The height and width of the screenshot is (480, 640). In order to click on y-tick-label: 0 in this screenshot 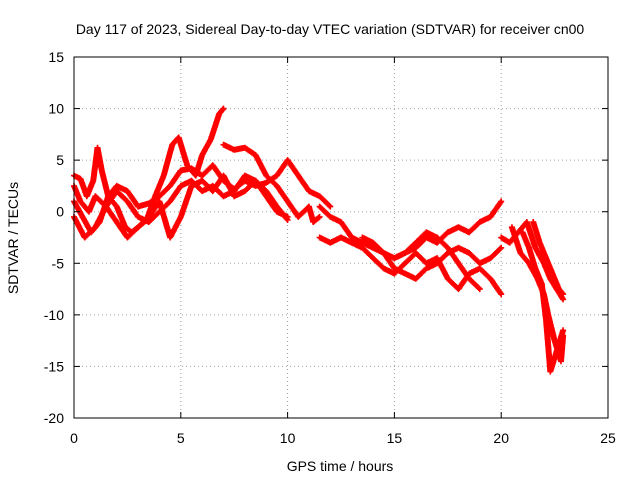, I will do `click(60, 212)`.